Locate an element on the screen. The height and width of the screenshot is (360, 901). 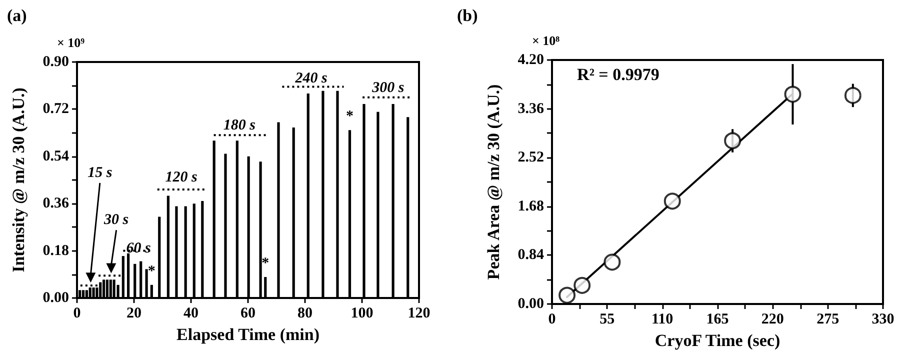
x-tick-label: 20 is located at coordinates (134, 314).